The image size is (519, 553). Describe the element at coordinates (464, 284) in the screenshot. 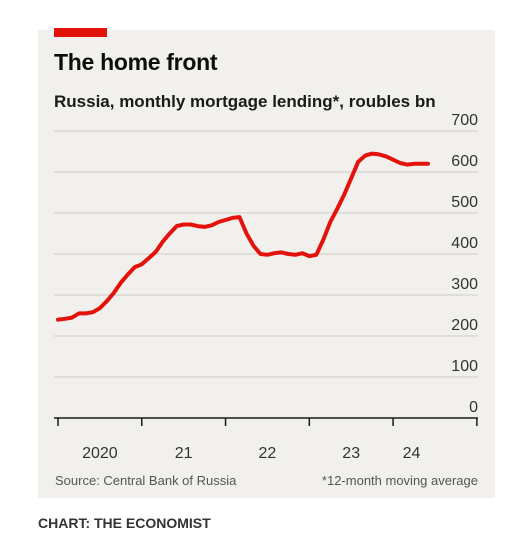

I see `y-tick-label: 300` at that location.